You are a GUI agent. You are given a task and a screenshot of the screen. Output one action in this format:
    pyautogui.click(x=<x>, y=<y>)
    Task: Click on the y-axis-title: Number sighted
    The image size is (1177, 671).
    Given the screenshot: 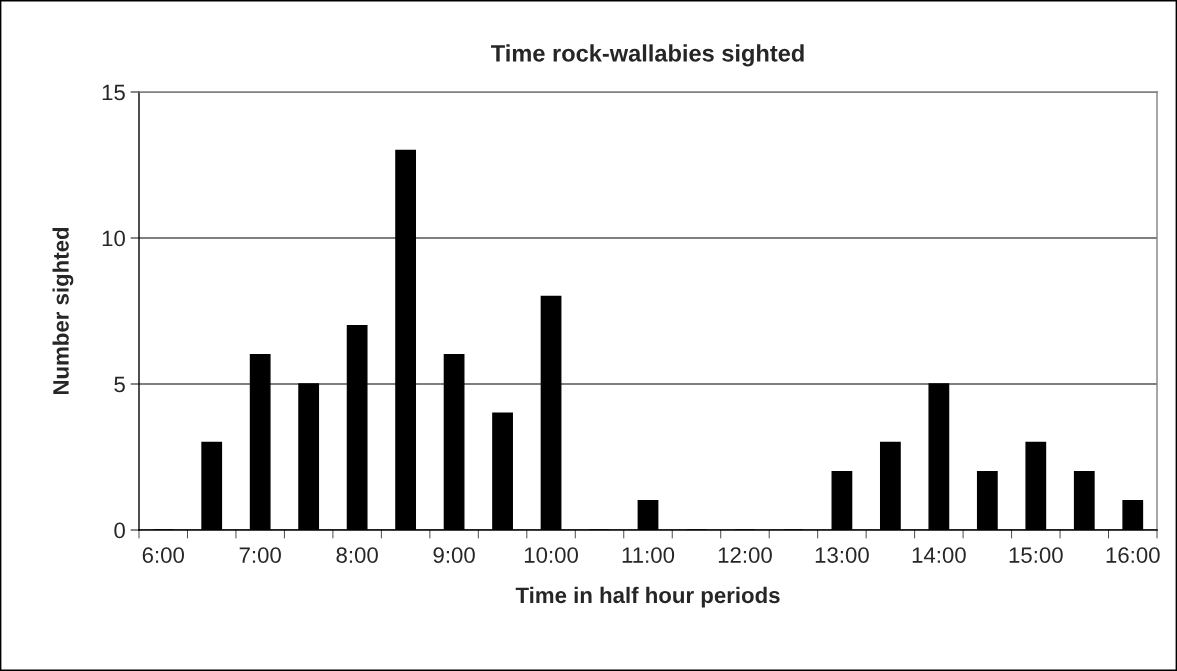 What is the action you would take?
    pyautogui.click(x=63, y=311)
    